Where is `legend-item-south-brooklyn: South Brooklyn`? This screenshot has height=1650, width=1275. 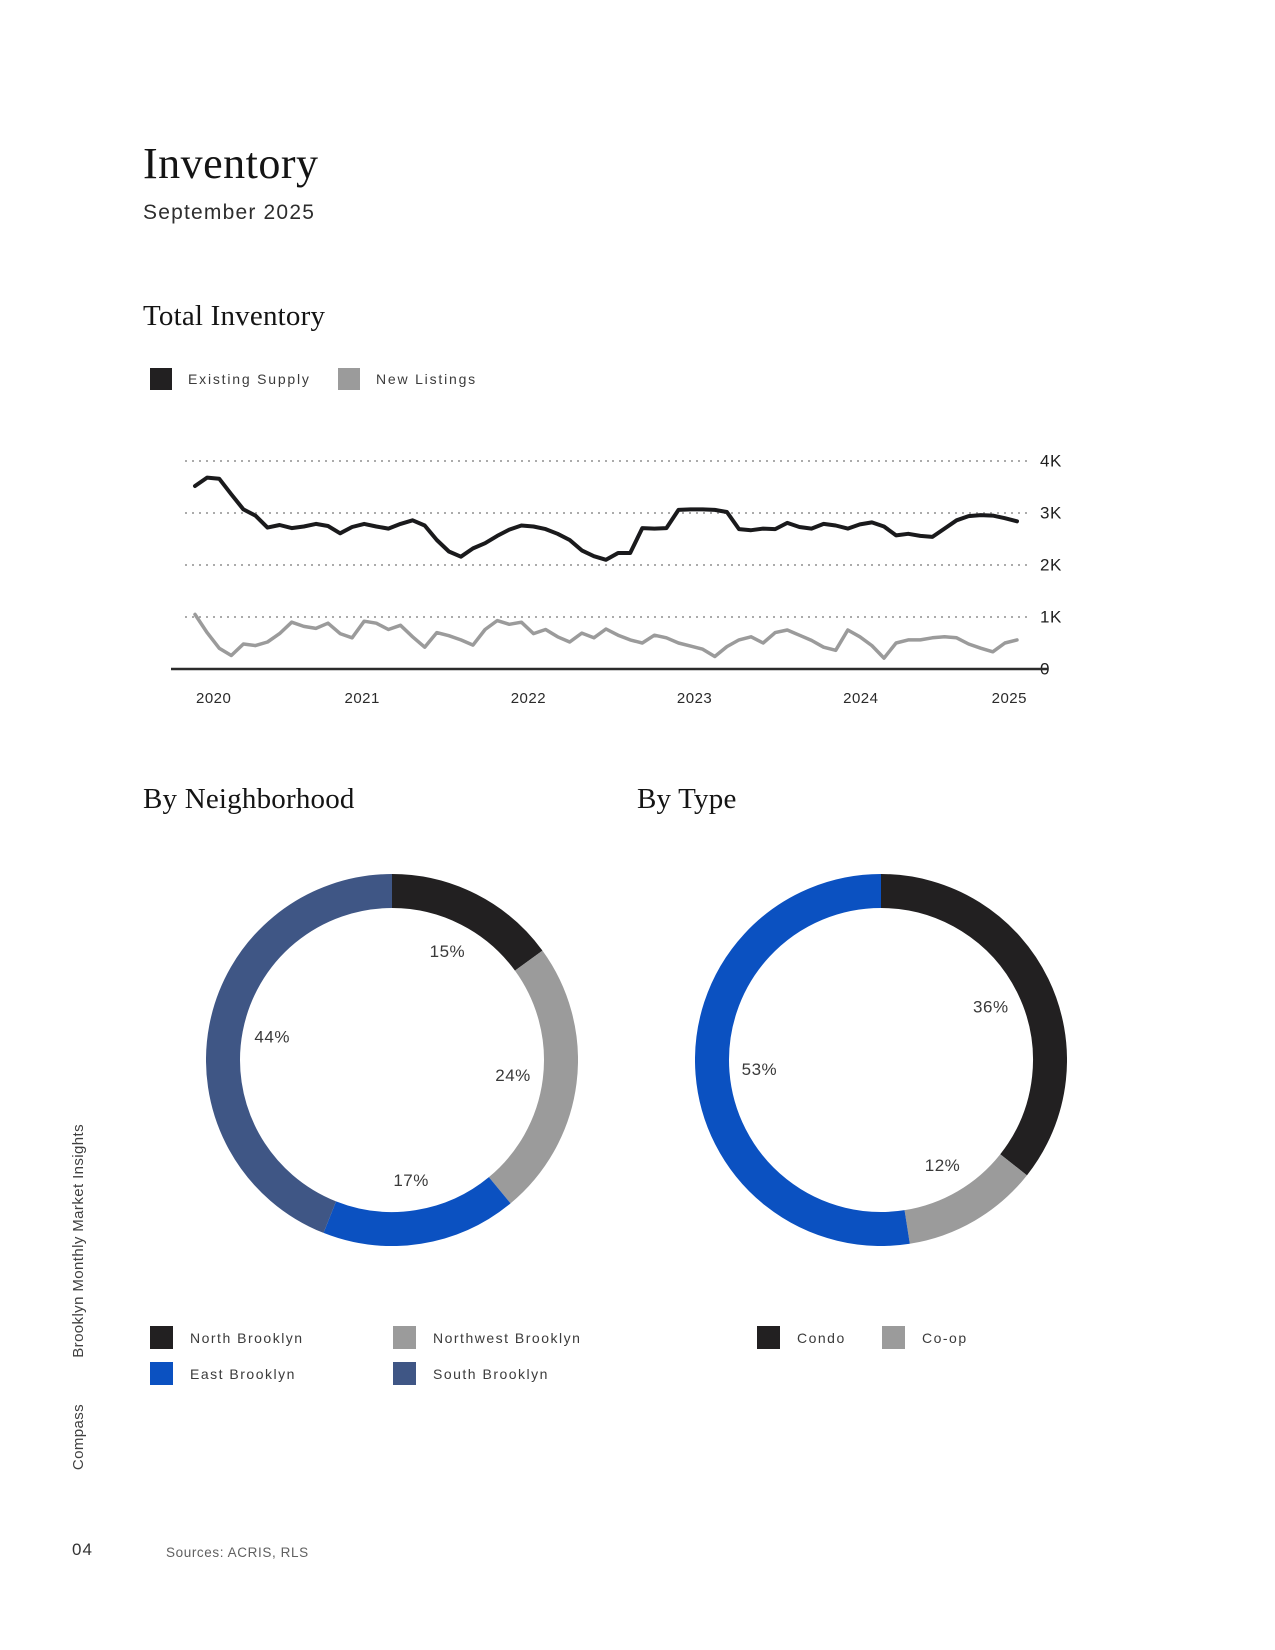
legend-item-south-brooklyn: South Brooklyn is located at coordinates (471, 1373).